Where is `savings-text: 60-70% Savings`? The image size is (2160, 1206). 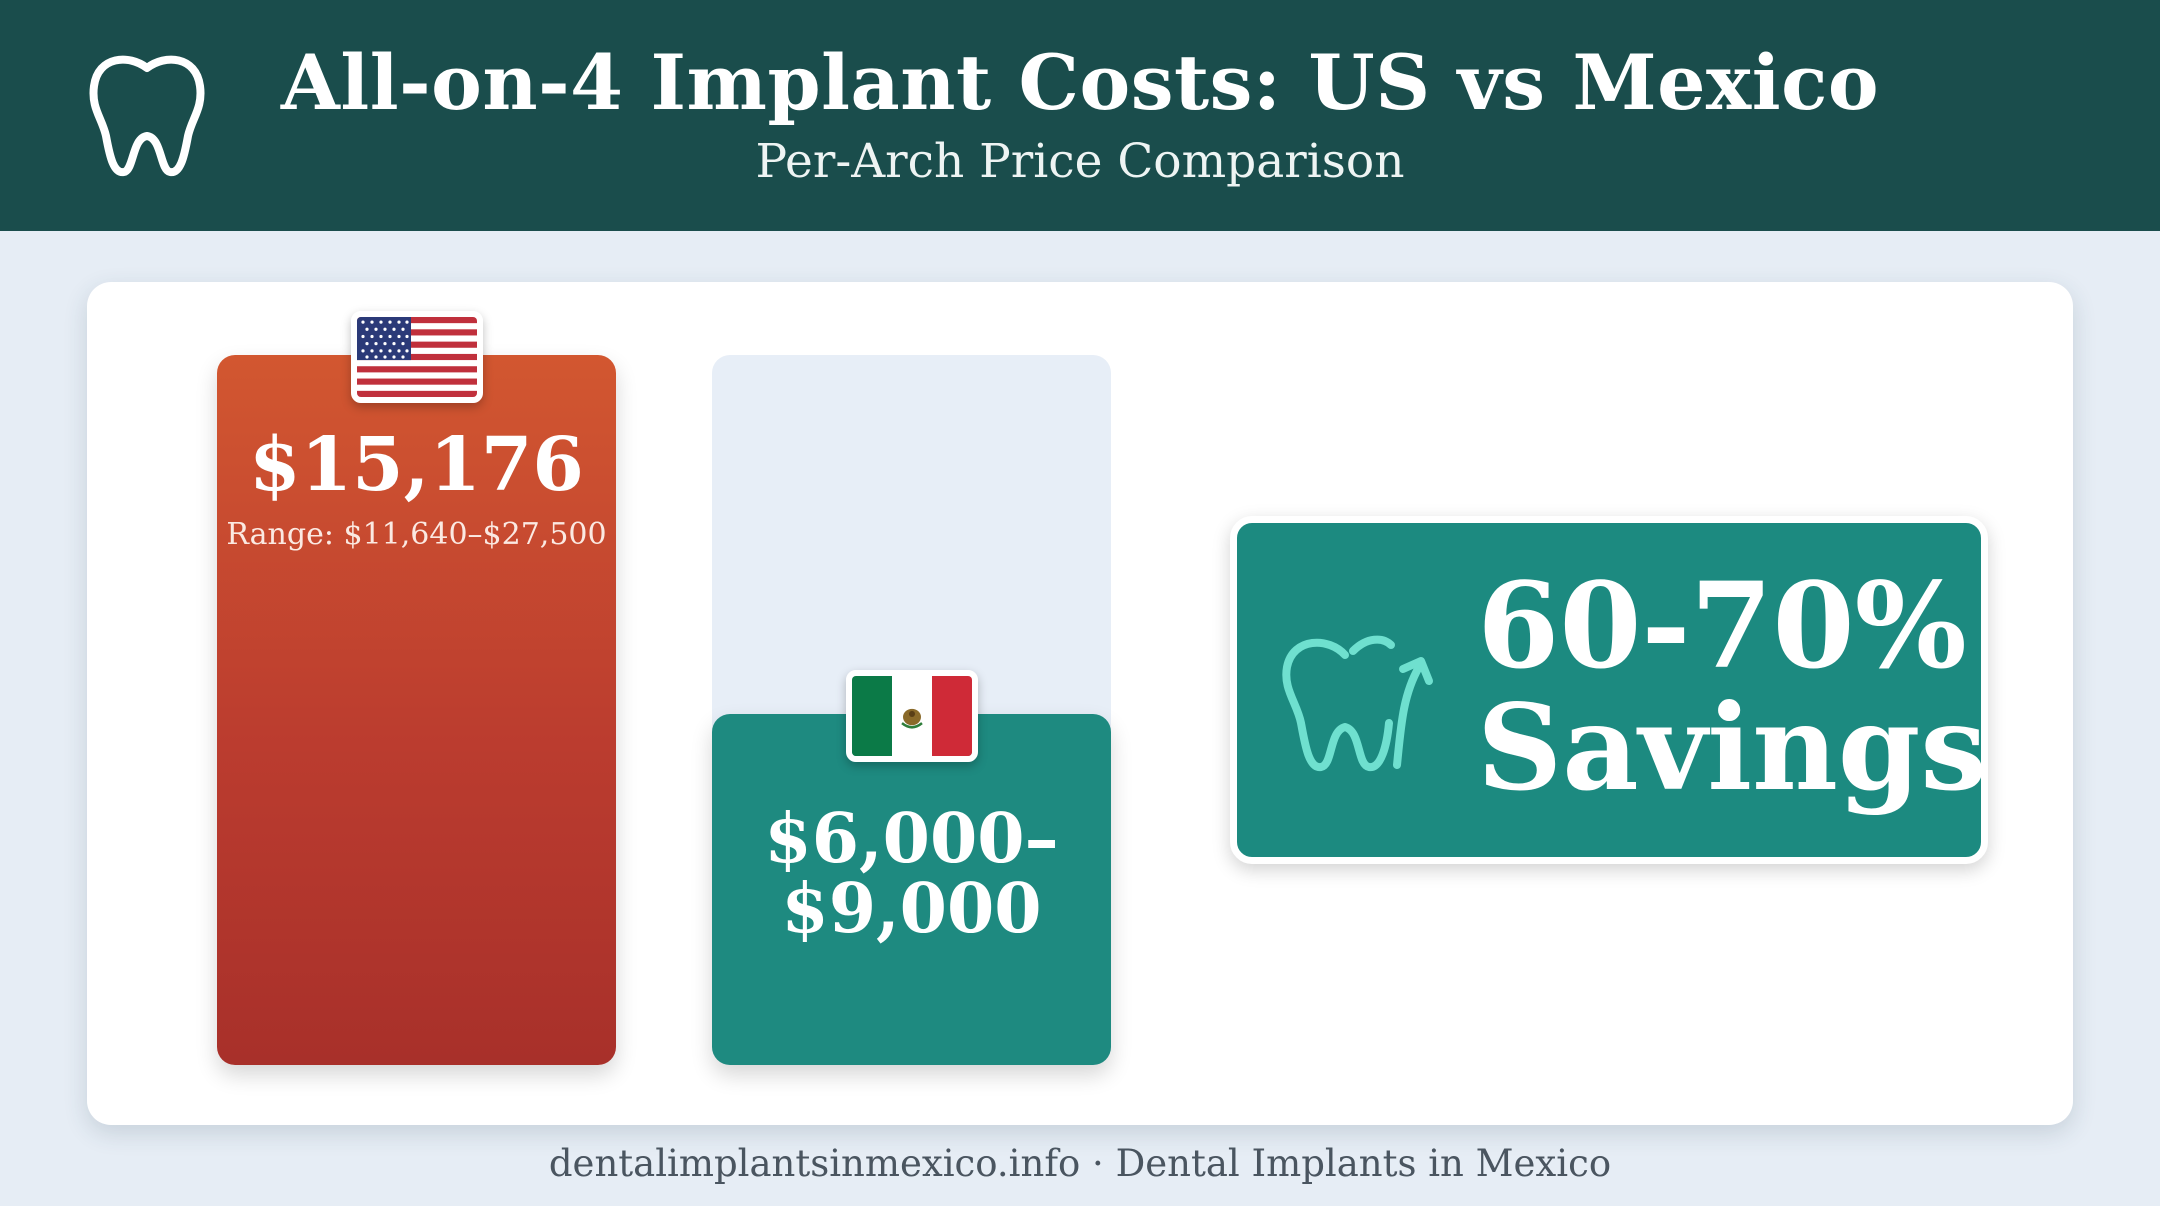
savings-text: 60-70% Savings is located at coordinates (1732, 686).